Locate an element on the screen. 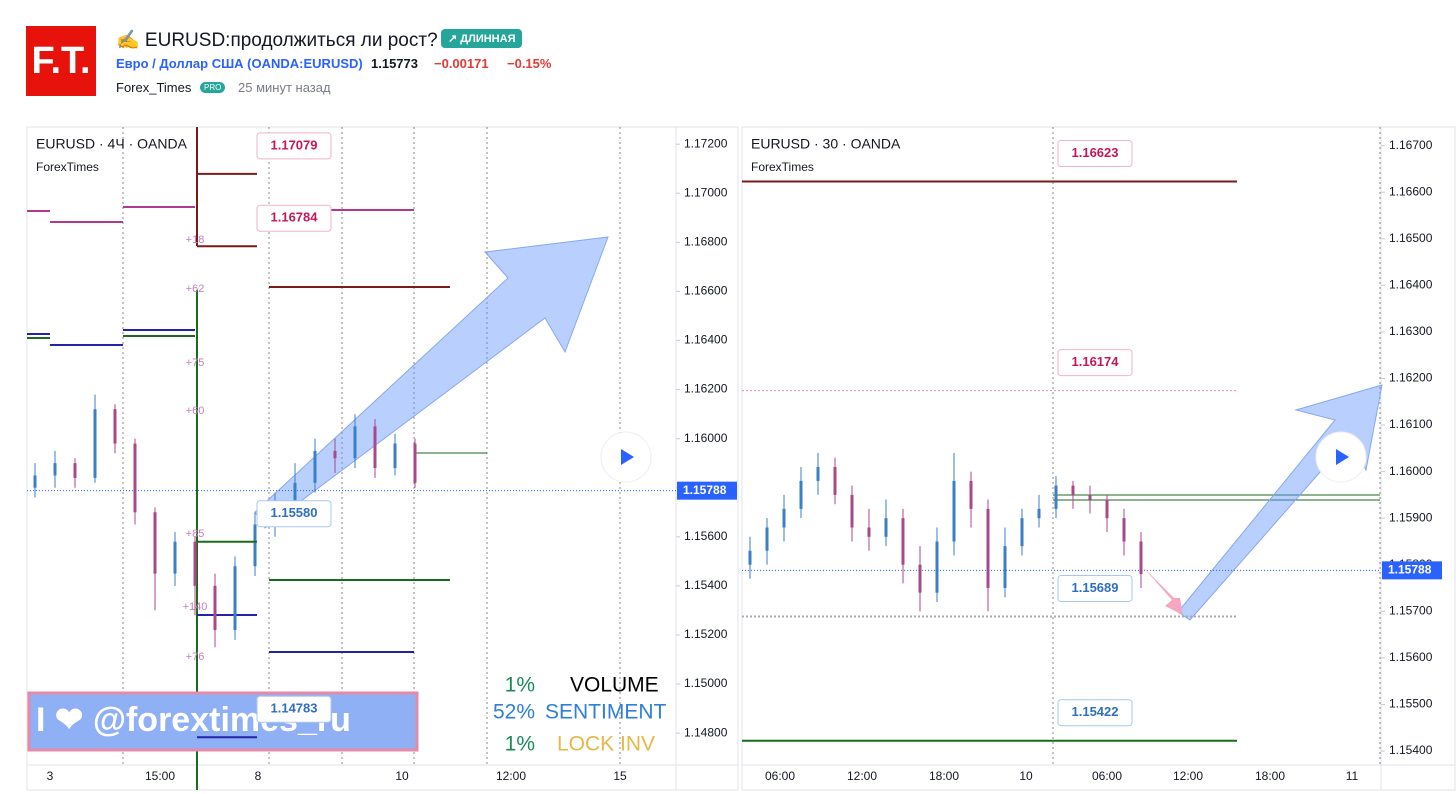 The image size is (1456, 794). y-tick-label: 1.15200 is located at coordinates (706, 634).